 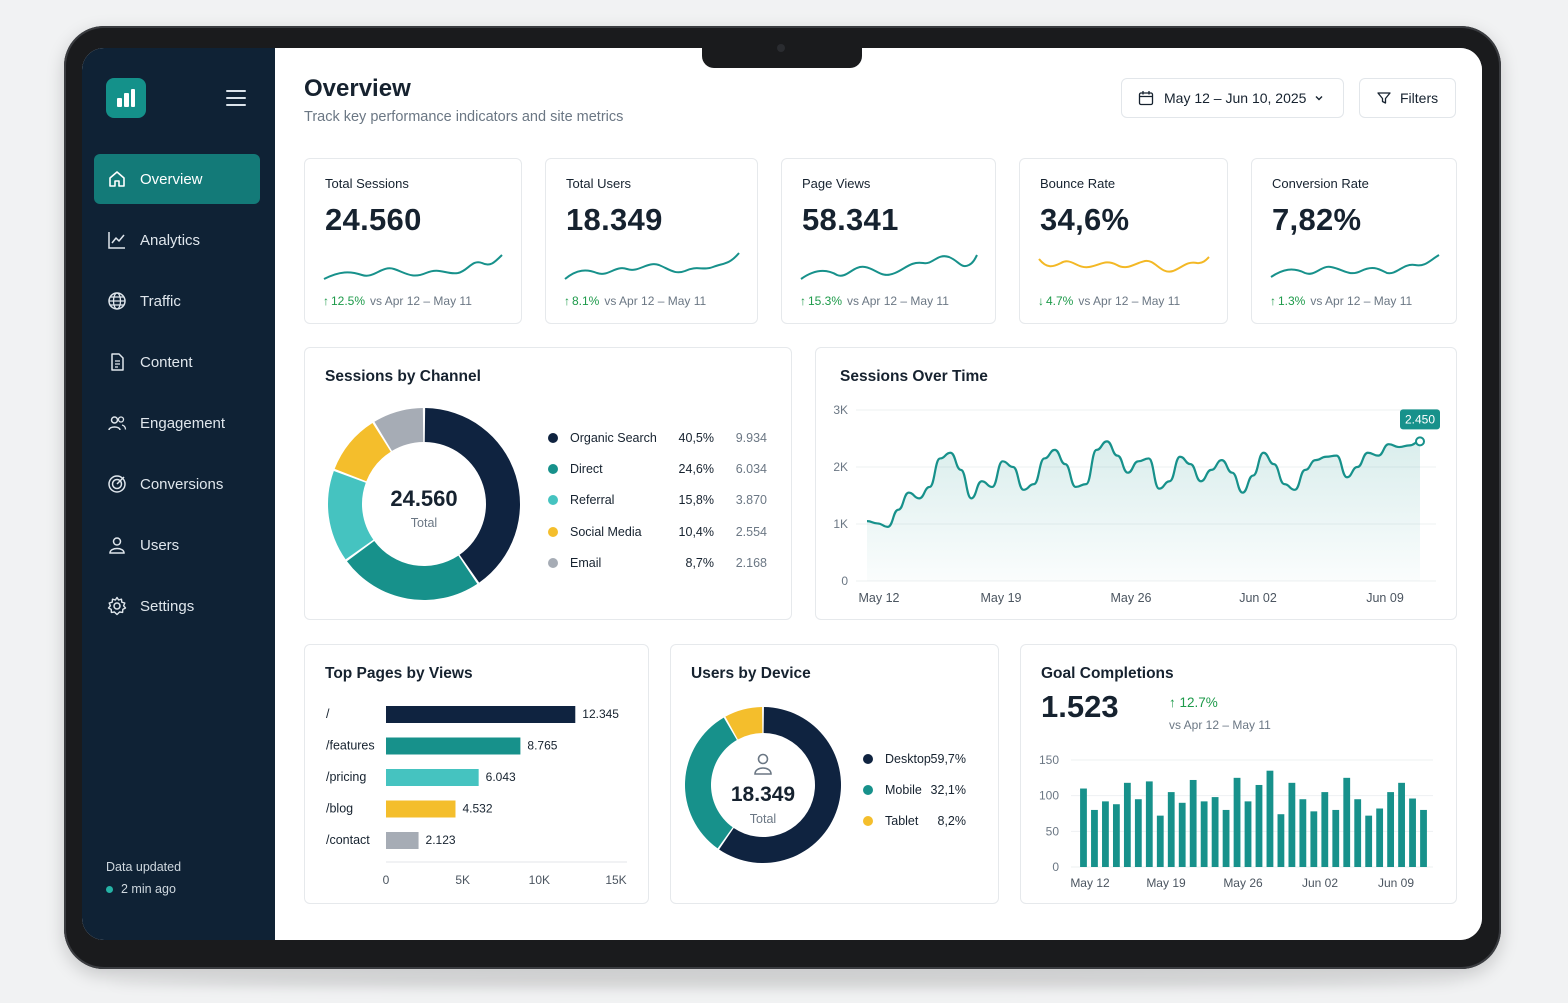 What do you see at coordinates (339, 809) in the screenshot?
I see `bar-category-label: /blog` at bounding box center [339, 809].